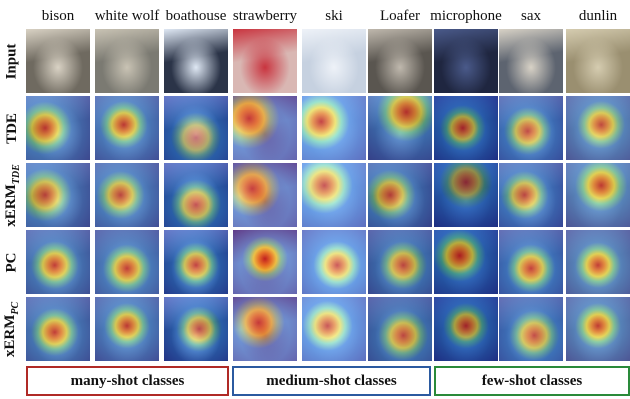  I want to click on row-label-text: xERMTDE, so click(12, 195).